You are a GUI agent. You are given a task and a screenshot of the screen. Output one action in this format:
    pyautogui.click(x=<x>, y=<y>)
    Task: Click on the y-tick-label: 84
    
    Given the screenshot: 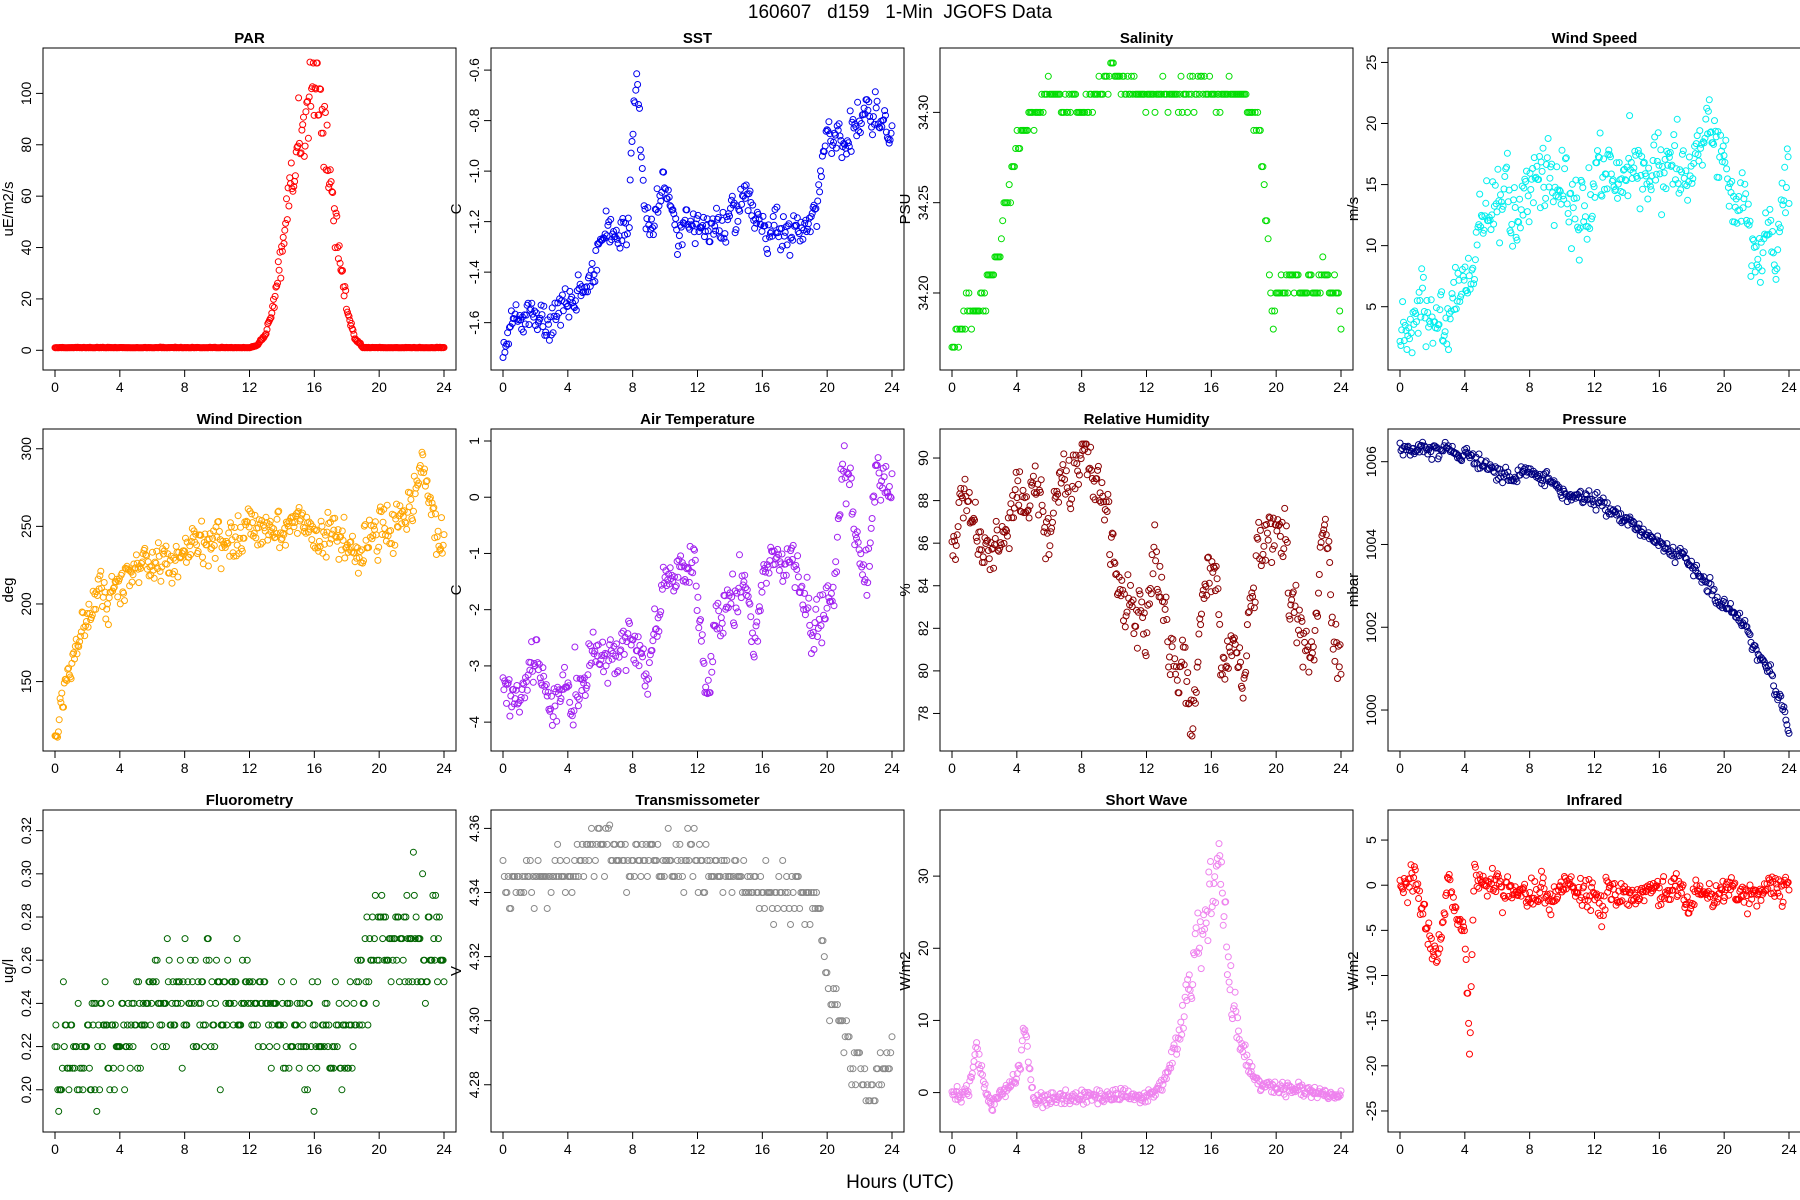 What is the action you would take?
    pyautogui.click(x=923, y=586)
    